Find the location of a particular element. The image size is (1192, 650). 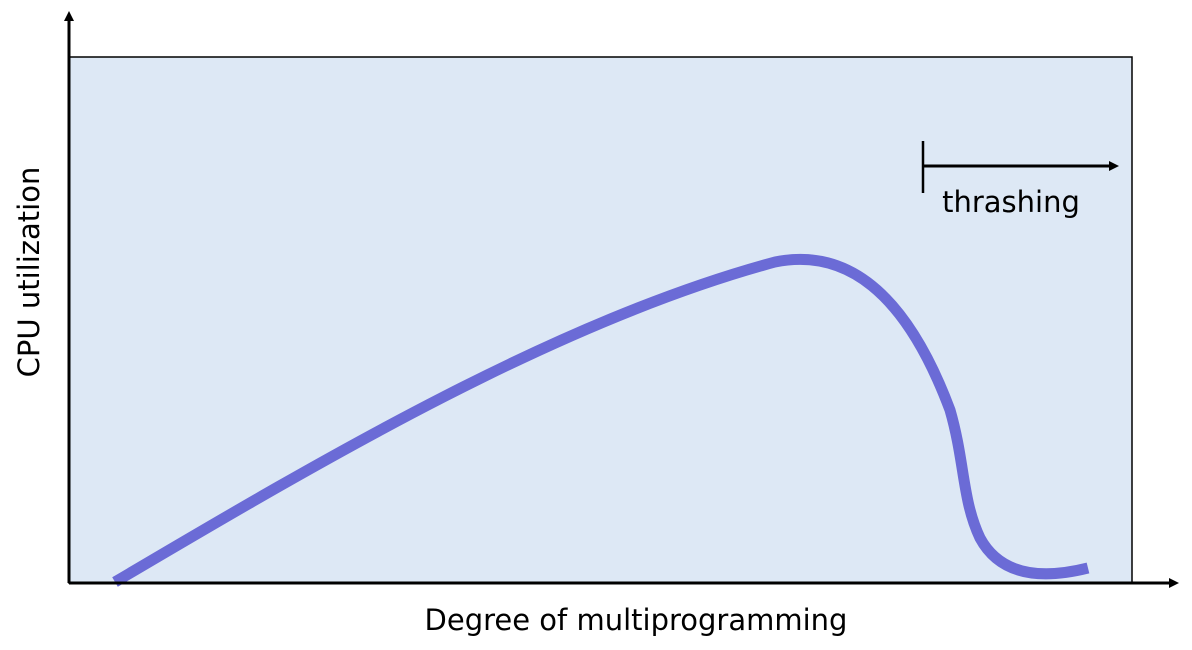

y-axis-label: CPU utilization is located at coordinates (29, 272).